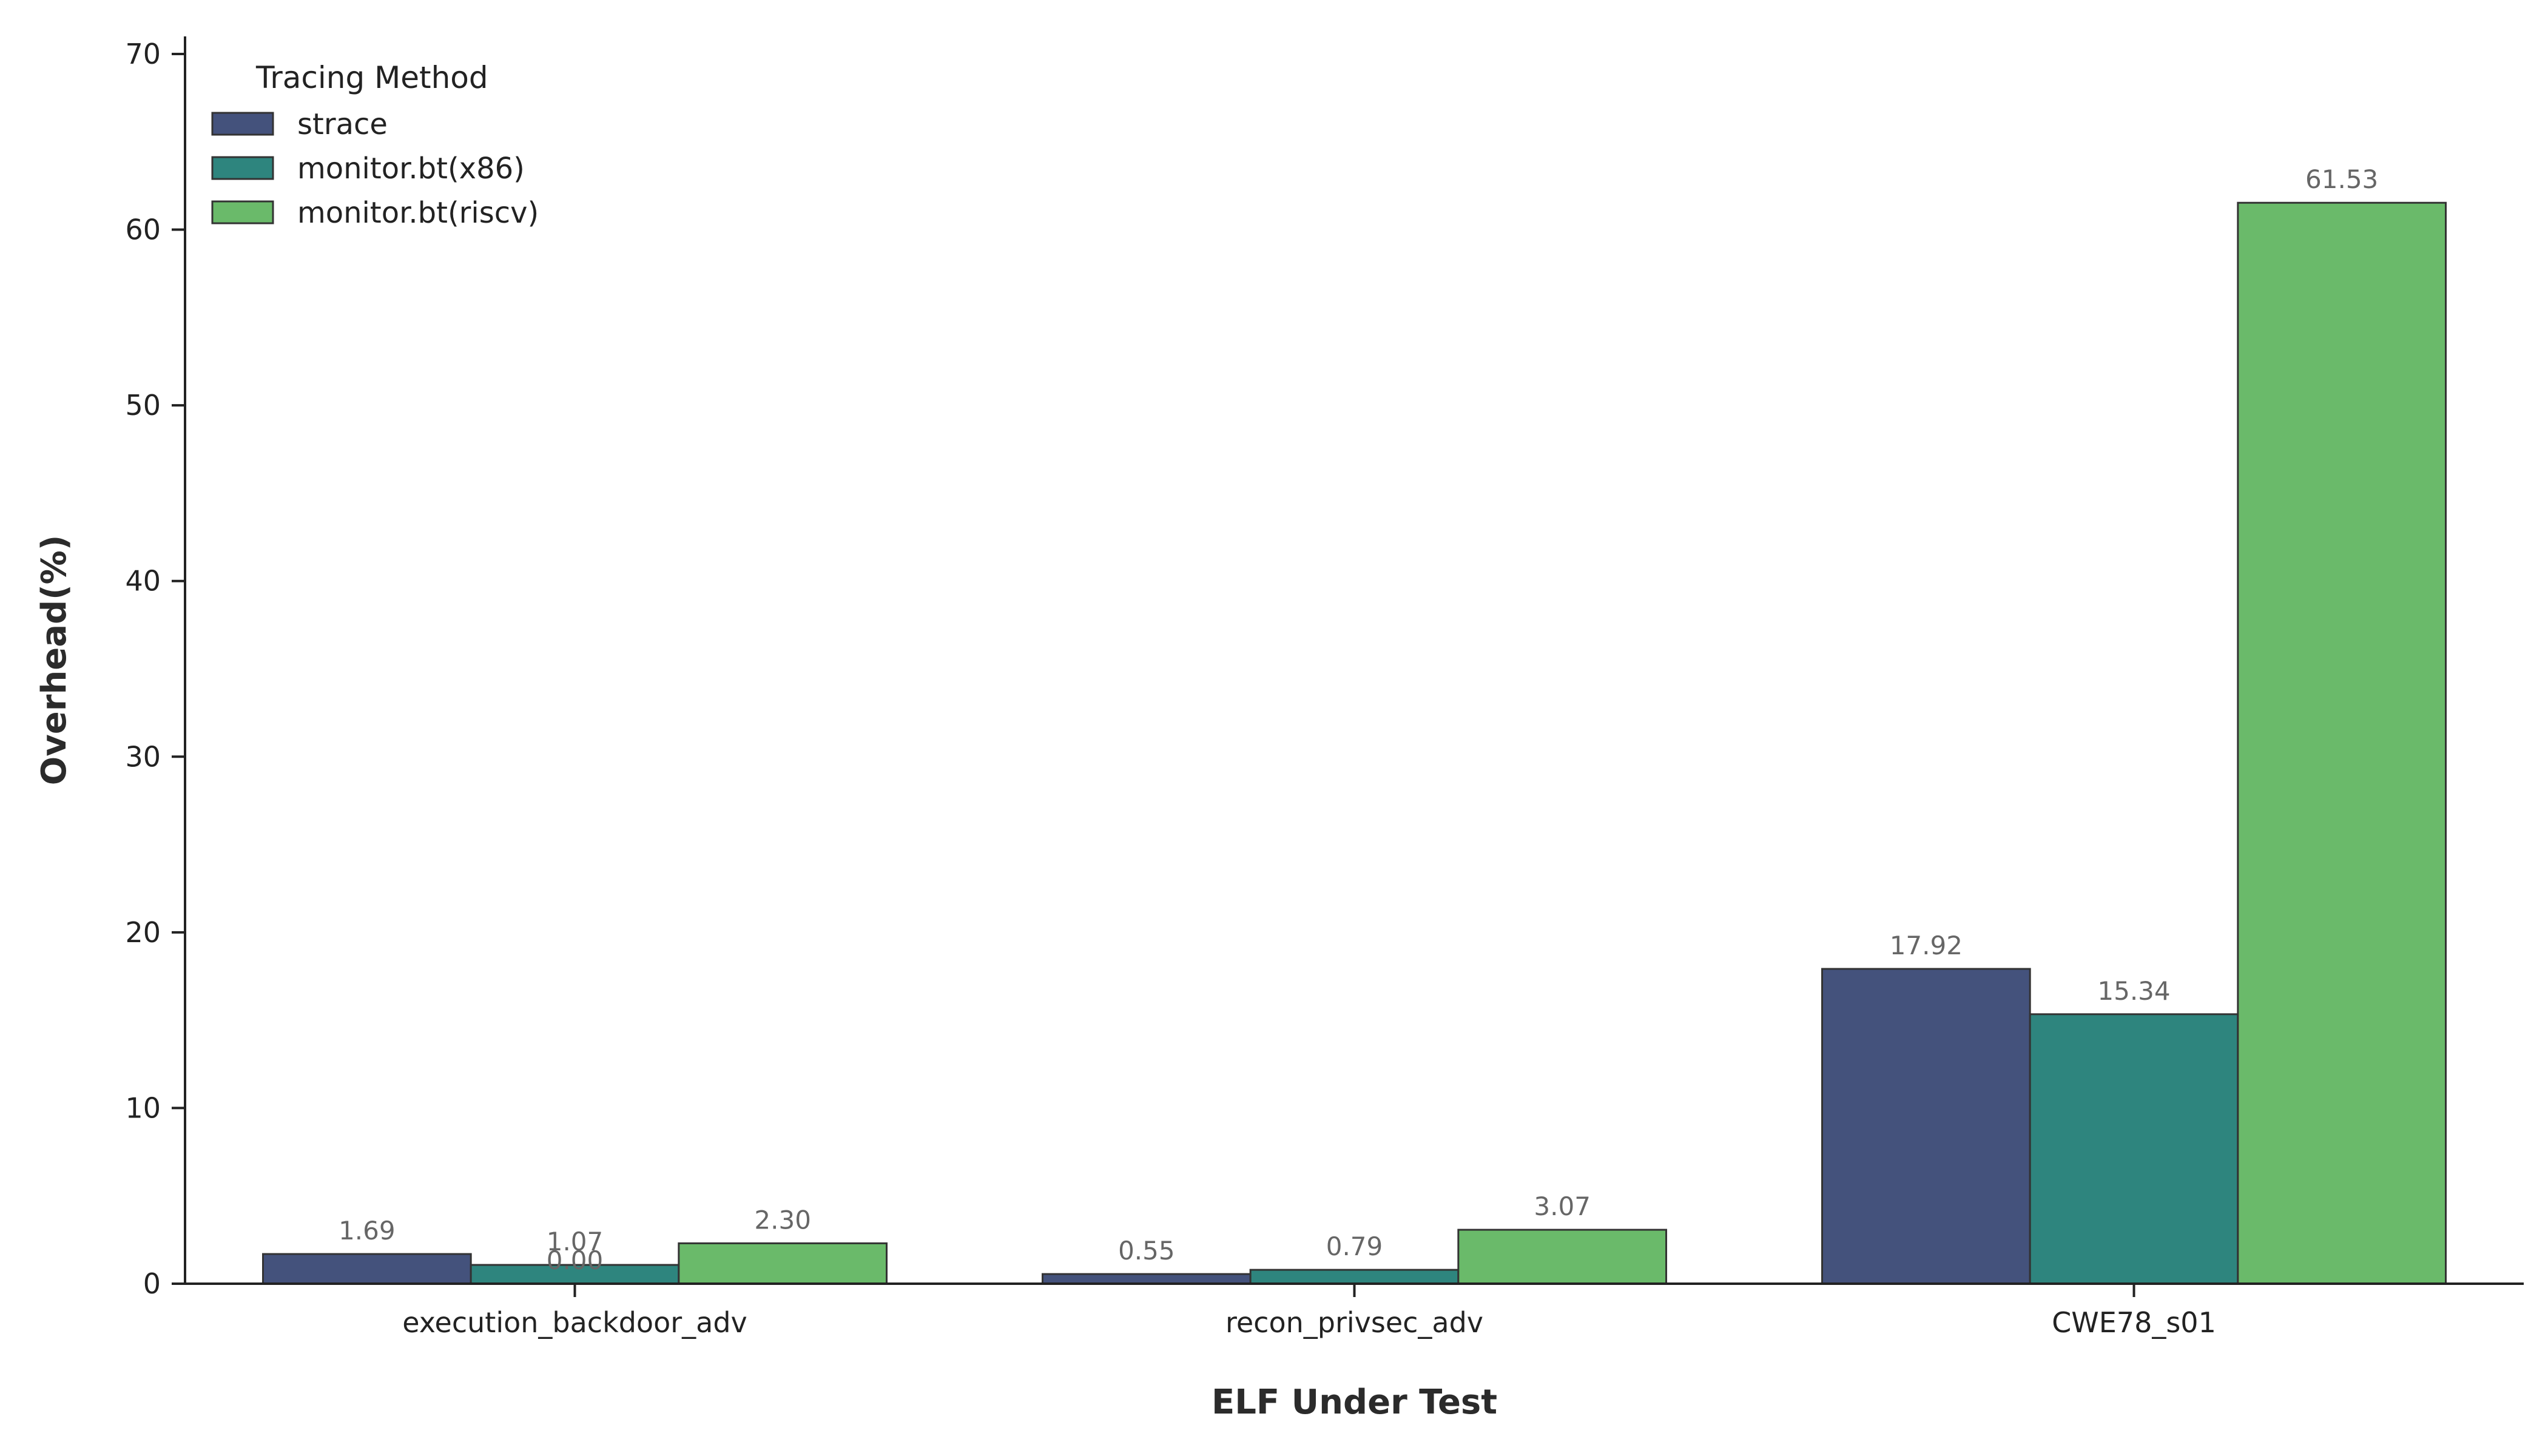  I want to click on bar-value-label: 17.92, so click(1926, 945).